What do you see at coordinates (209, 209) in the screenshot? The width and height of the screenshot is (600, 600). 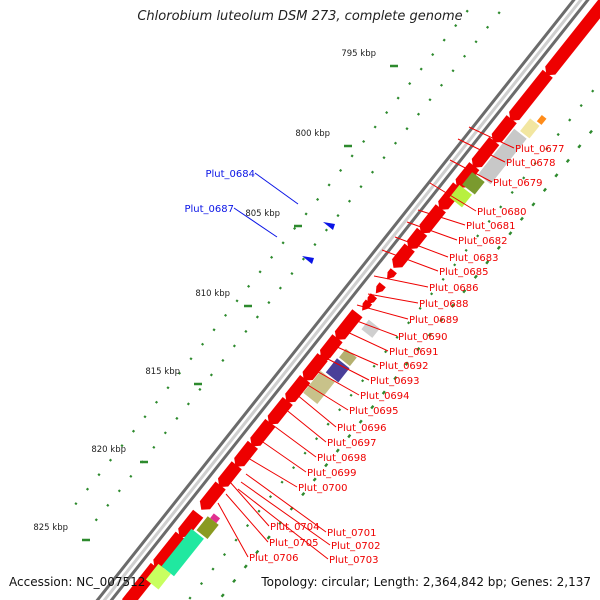 I see `forward-gene-label: Plut_0687` at bounding box center [209, 209].